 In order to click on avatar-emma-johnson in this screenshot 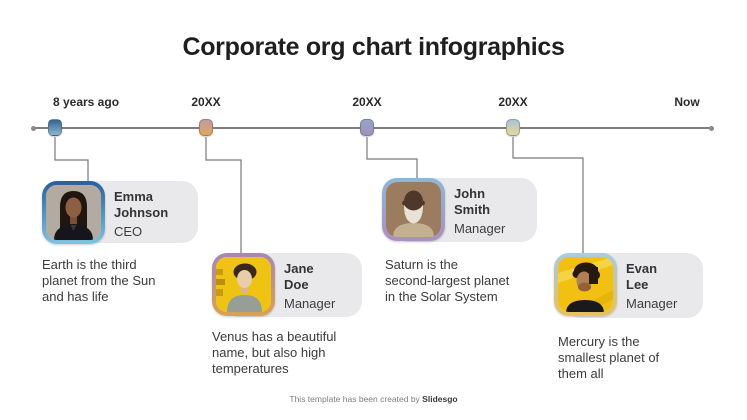, I will do `click(73, 212)`.